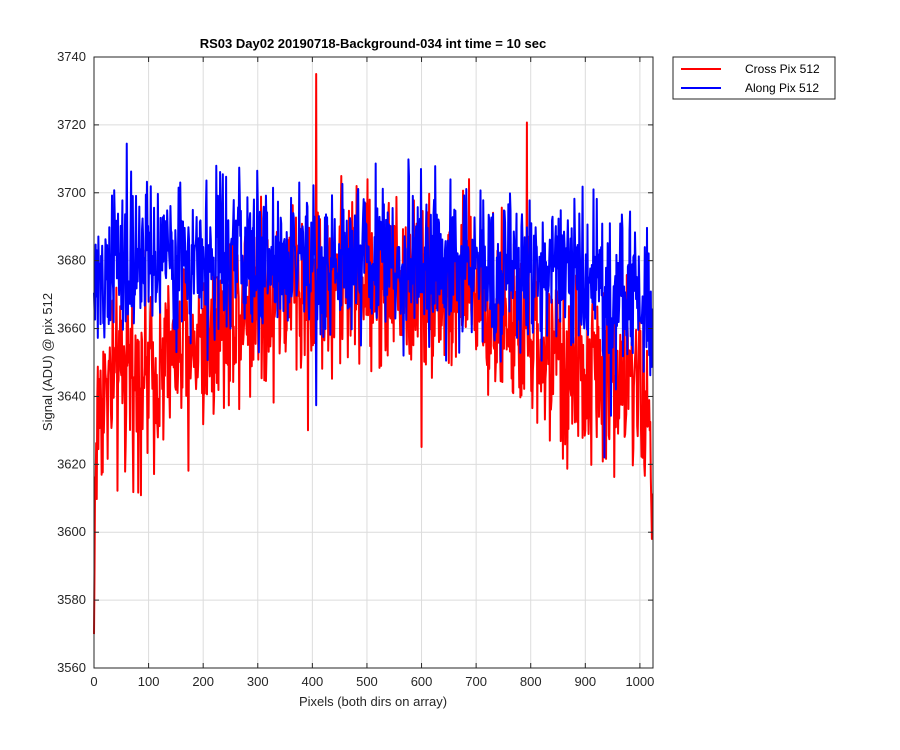 The width and height of the screenshot is (900, 750). What do you see at coordinates (782, 88) in the screenshot?
I see `legend-label-along: Along Pix 512` at bounding box center [782, 88].